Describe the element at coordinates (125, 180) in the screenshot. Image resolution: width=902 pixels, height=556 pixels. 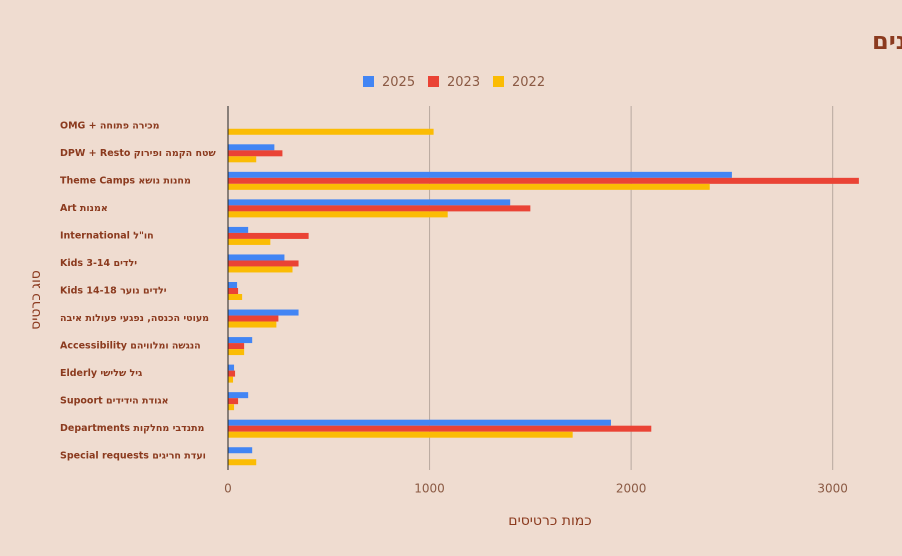
I see `y-tick-label: מחנות נושא Theme Camps` at that location.